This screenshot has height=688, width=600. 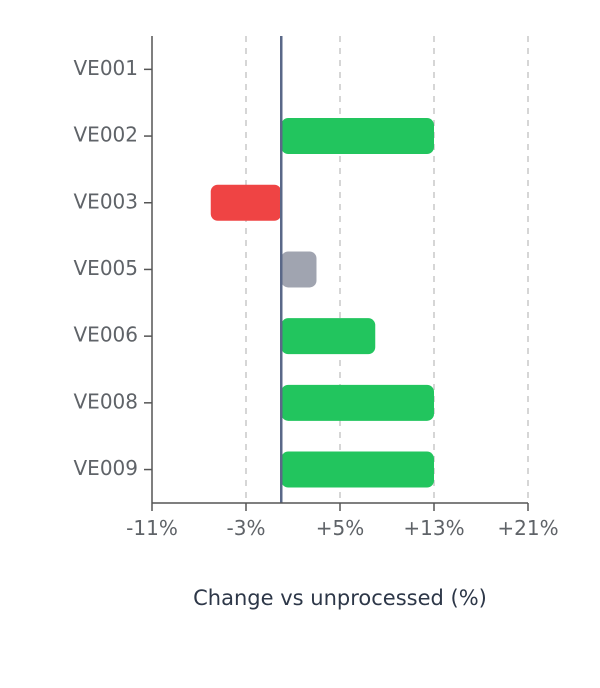 What do you see at coordinates (246, 202) in the screenshot?
I see `bar-ve003` at bounding box center [246, 202].